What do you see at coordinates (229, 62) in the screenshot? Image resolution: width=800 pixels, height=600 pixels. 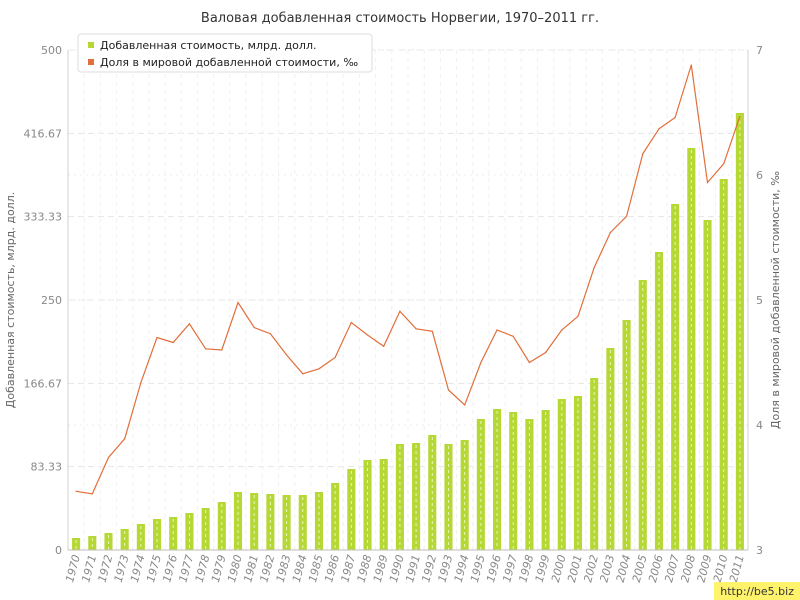 I see `legend-label: Доля в мировой добавленной стоимости, ‰` at bounding box center [229, 62].